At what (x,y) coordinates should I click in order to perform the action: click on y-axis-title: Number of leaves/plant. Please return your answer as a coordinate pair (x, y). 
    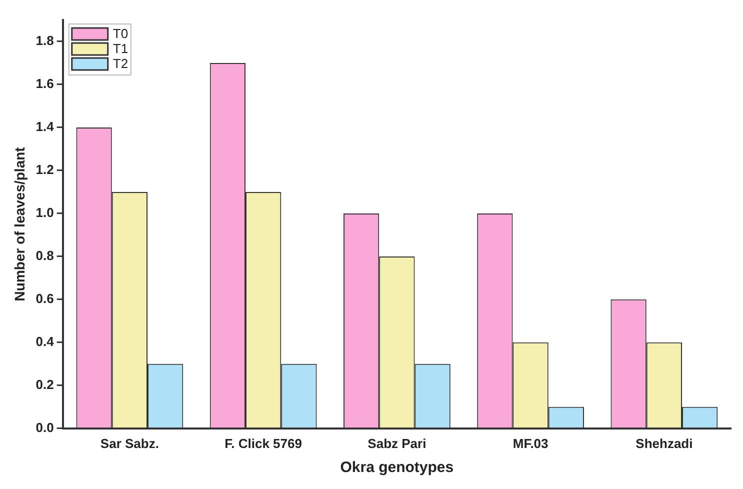
    Looking at the image, I should click on (19, 224).